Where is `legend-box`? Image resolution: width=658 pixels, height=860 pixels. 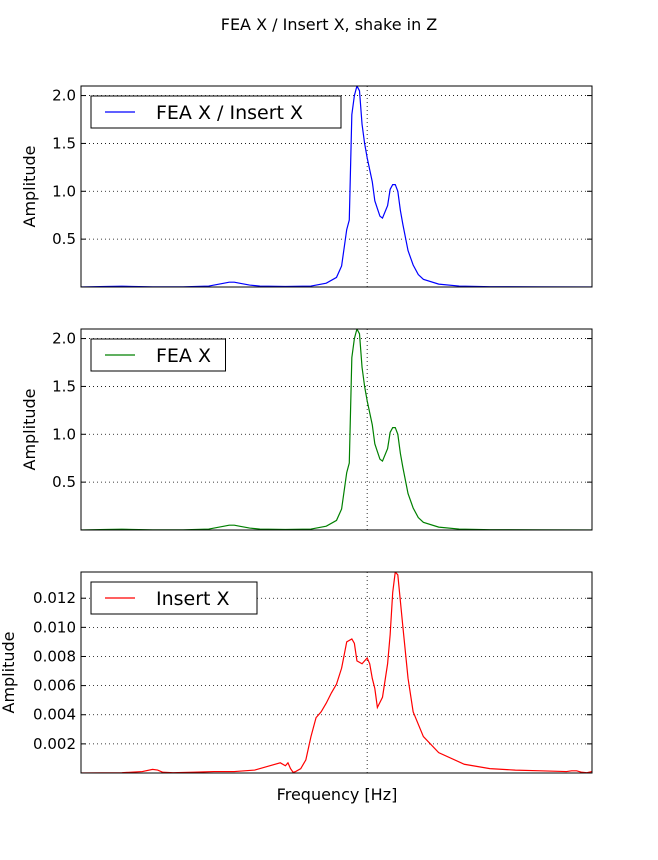 legend-box is located at coordinates (216, 112).